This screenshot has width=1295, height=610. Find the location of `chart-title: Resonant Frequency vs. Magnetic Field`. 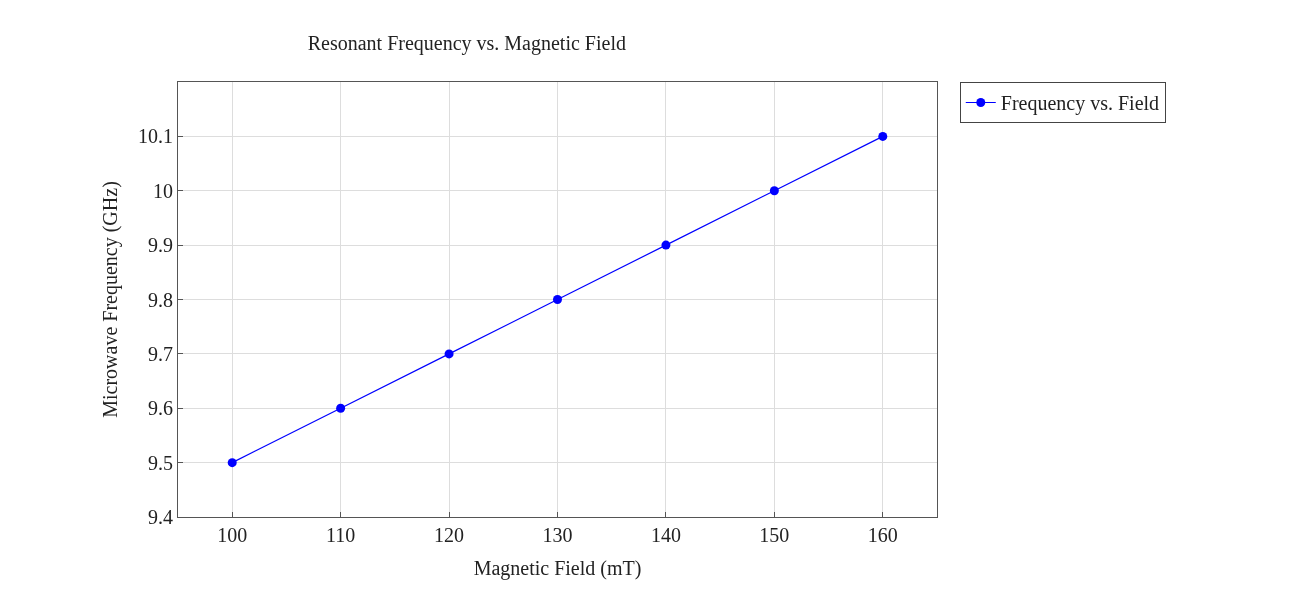

chart-title: Resonant Frequency vs. Magnetic Field is located at coordinates (466, 43).